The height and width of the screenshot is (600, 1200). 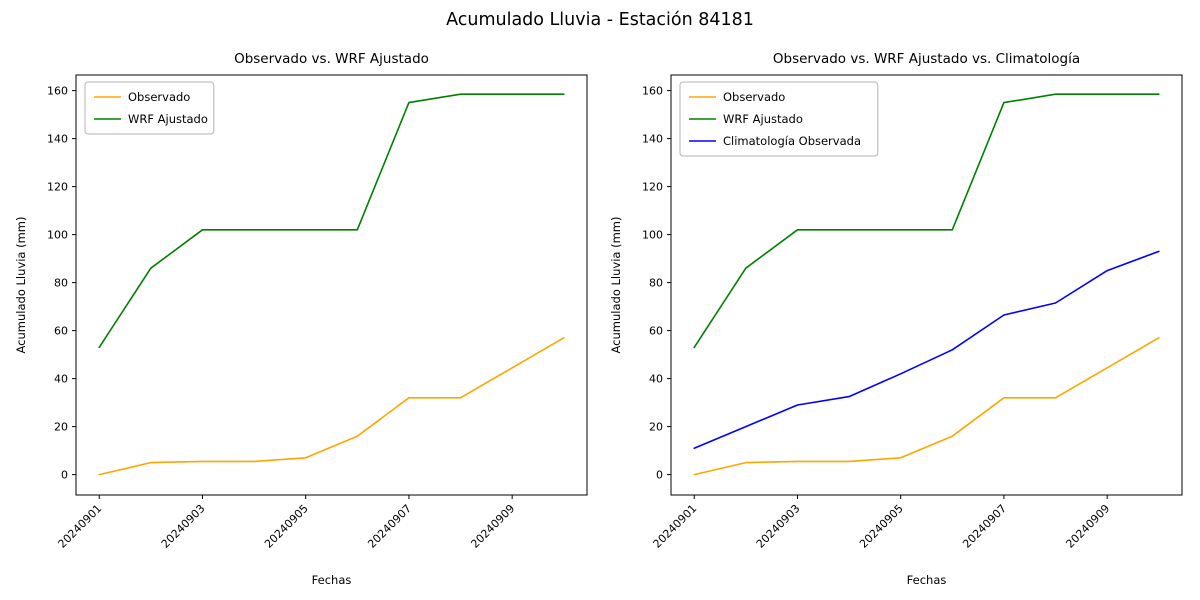 I want to click on legend-label-climatolog-a-observada: Climatología Observada, so click(x=792, y=141).